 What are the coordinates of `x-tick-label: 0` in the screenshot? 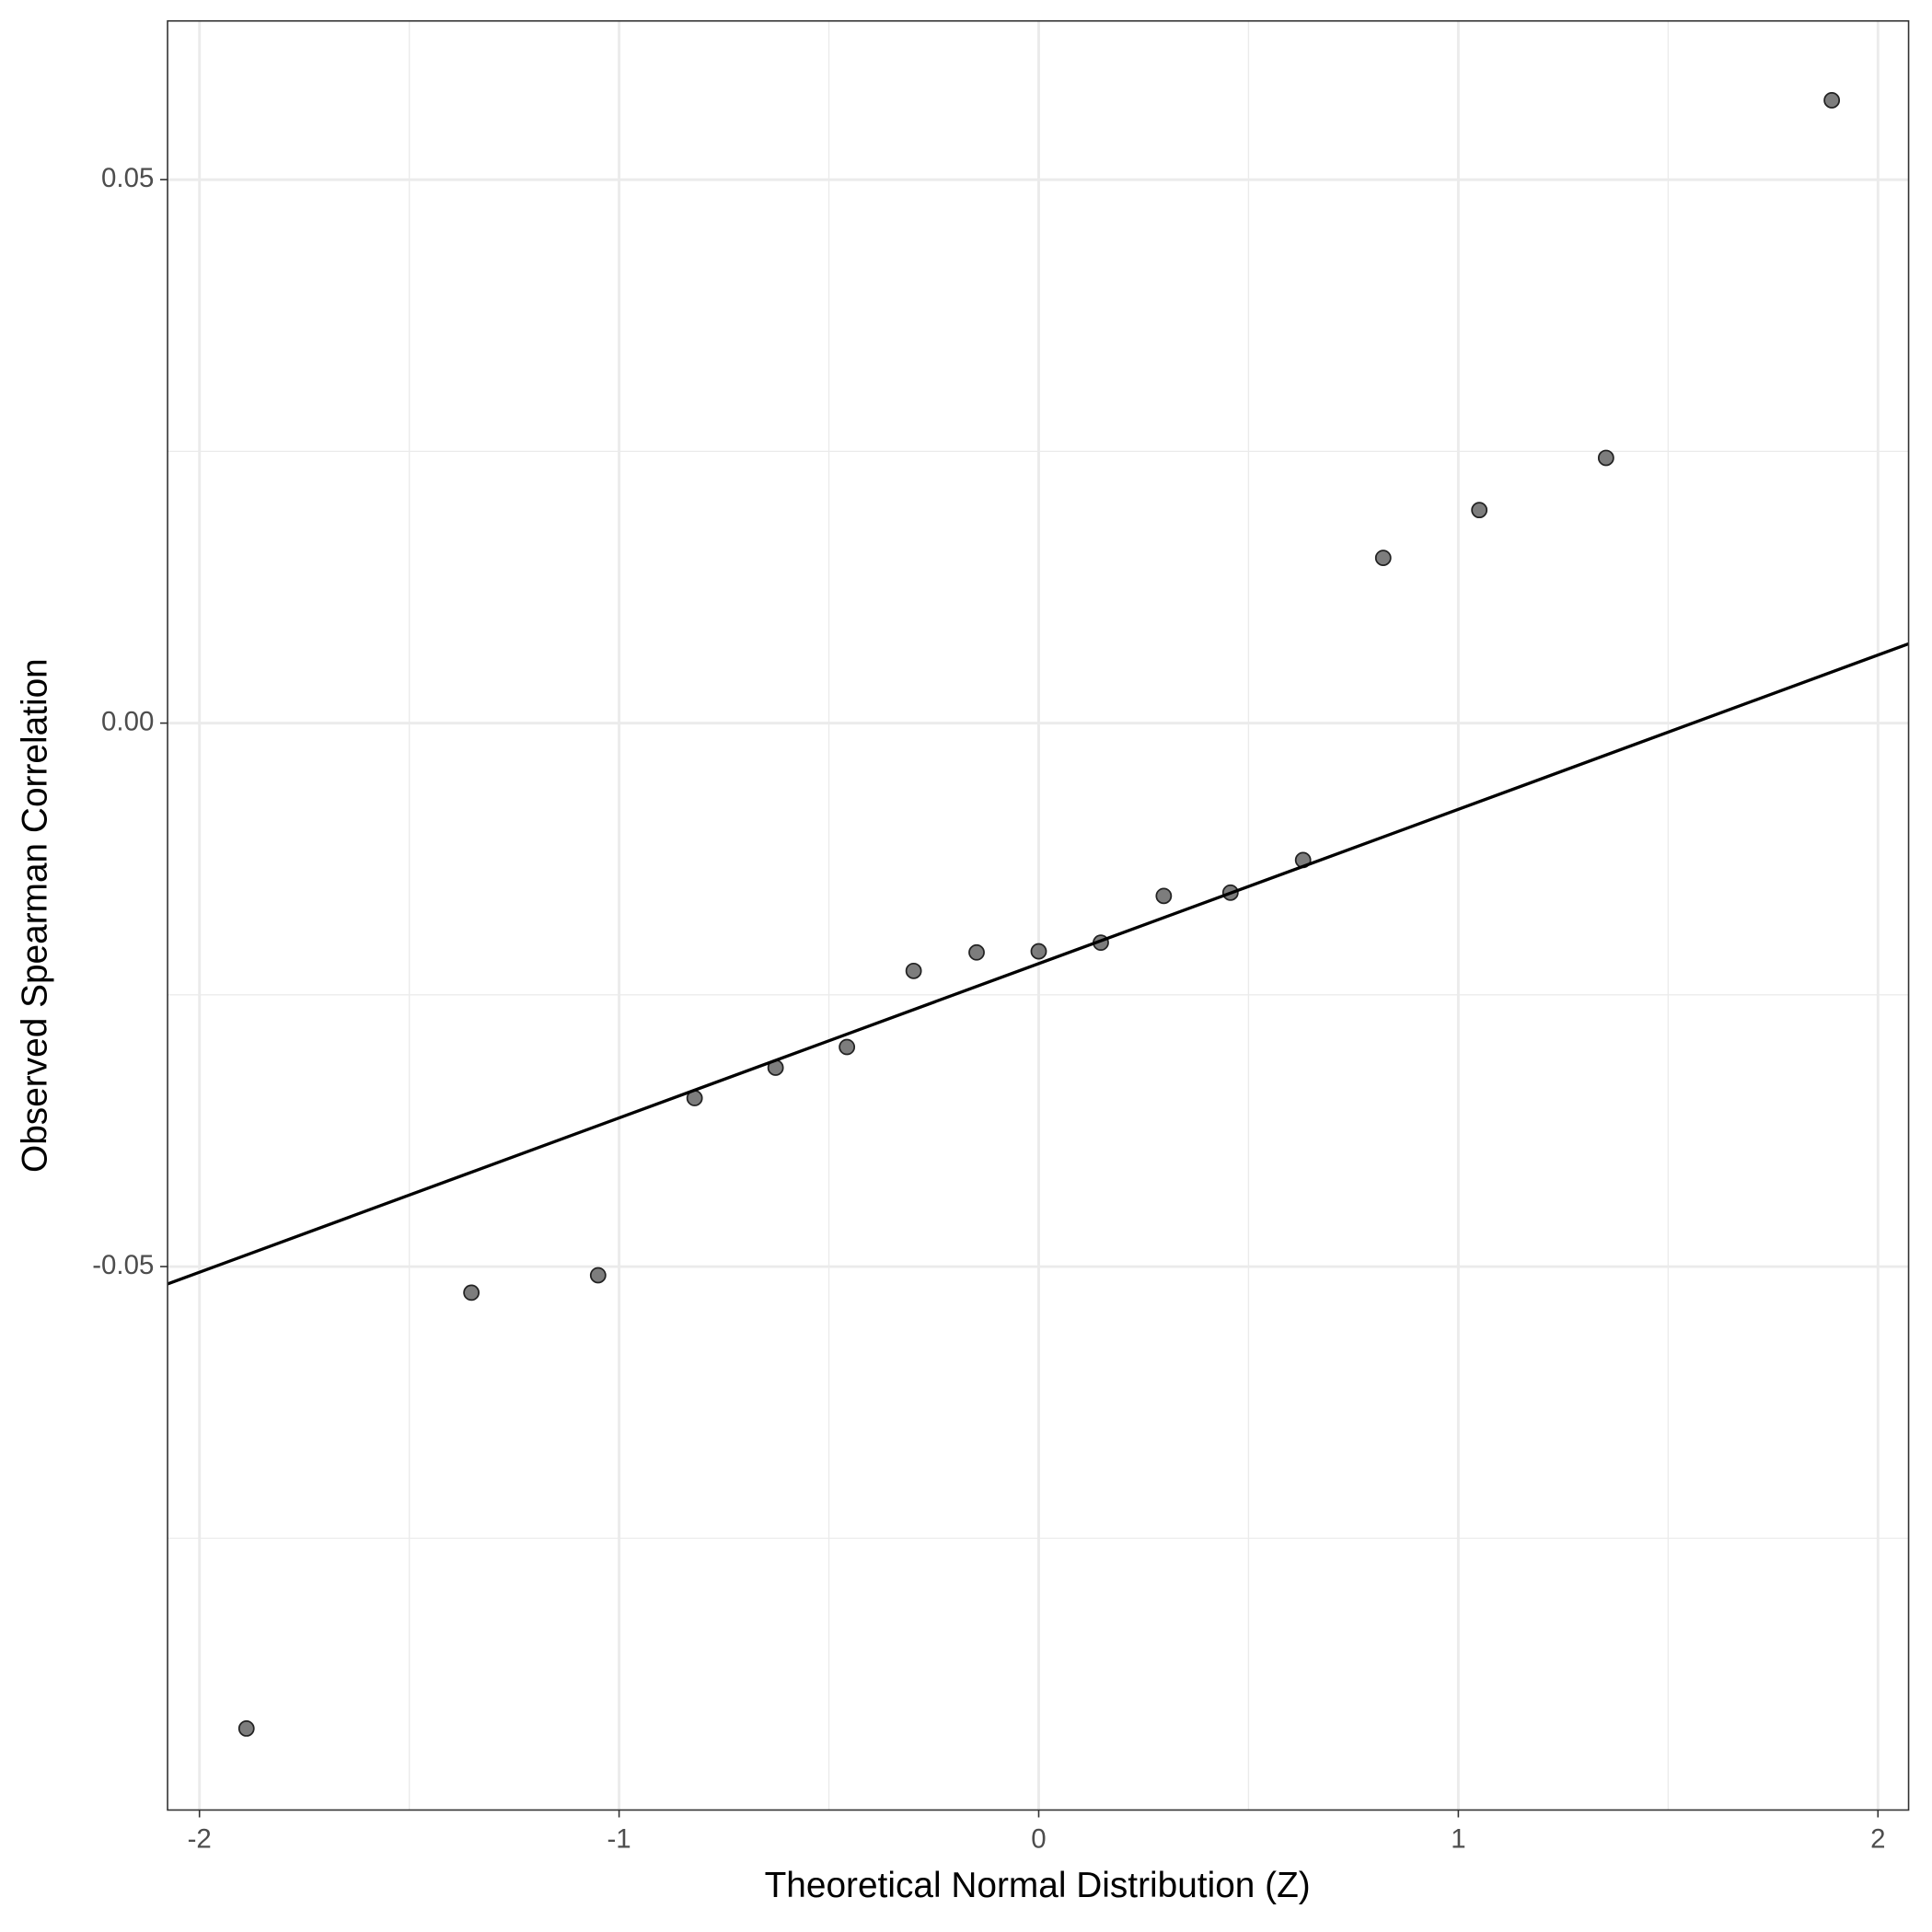 It's located at (1038, 1840).